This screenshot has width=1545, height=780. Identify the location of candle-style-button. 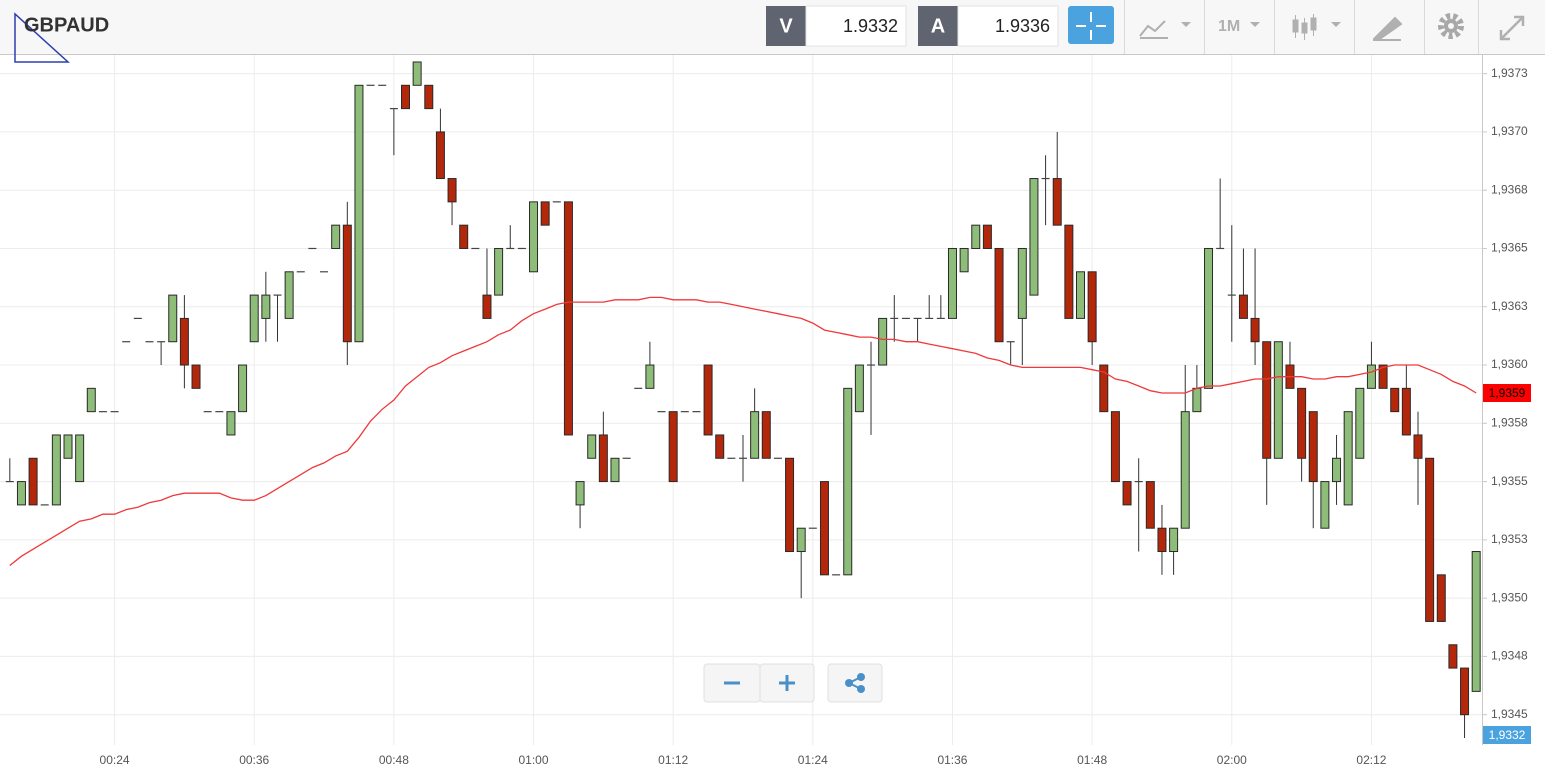
(1316, 27).